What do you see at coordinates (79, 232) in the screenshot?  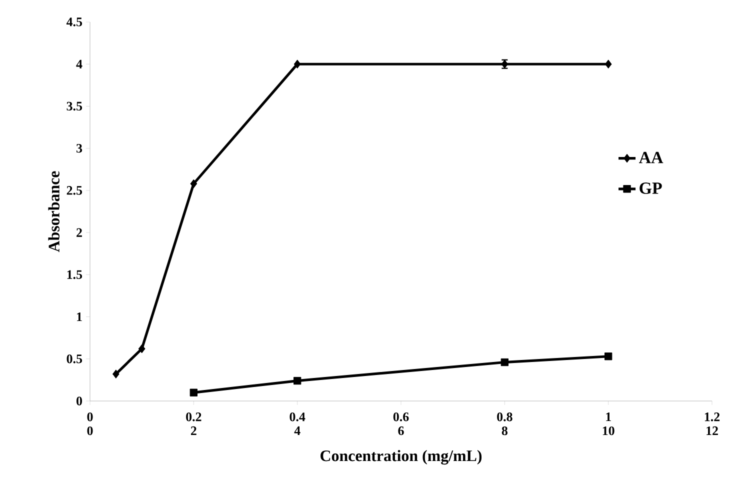 I see `y-tick-label: 2` at bounding box center [79, 232].